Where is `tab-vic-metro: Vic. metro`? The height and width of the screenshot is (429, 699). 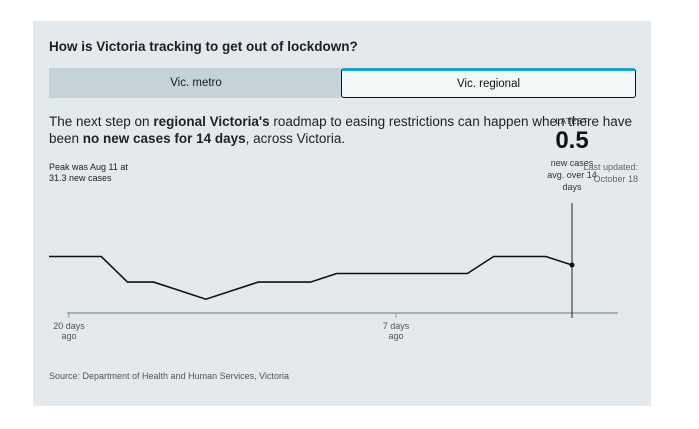
tab-vic-metro: Vic. metro is located at coordinates (196, 83).